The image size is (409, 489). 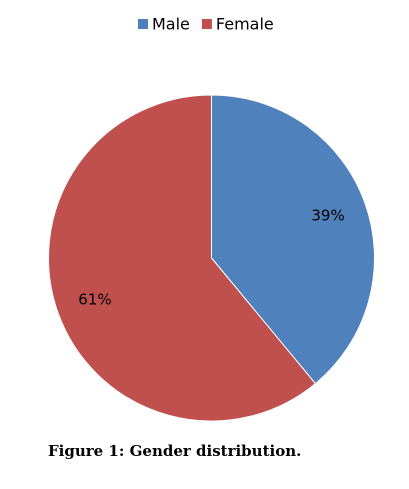 What do you see at coordinates (245, 24) in the screenshot?
I see `legend-label: Female` at bounding box center [245, 24].